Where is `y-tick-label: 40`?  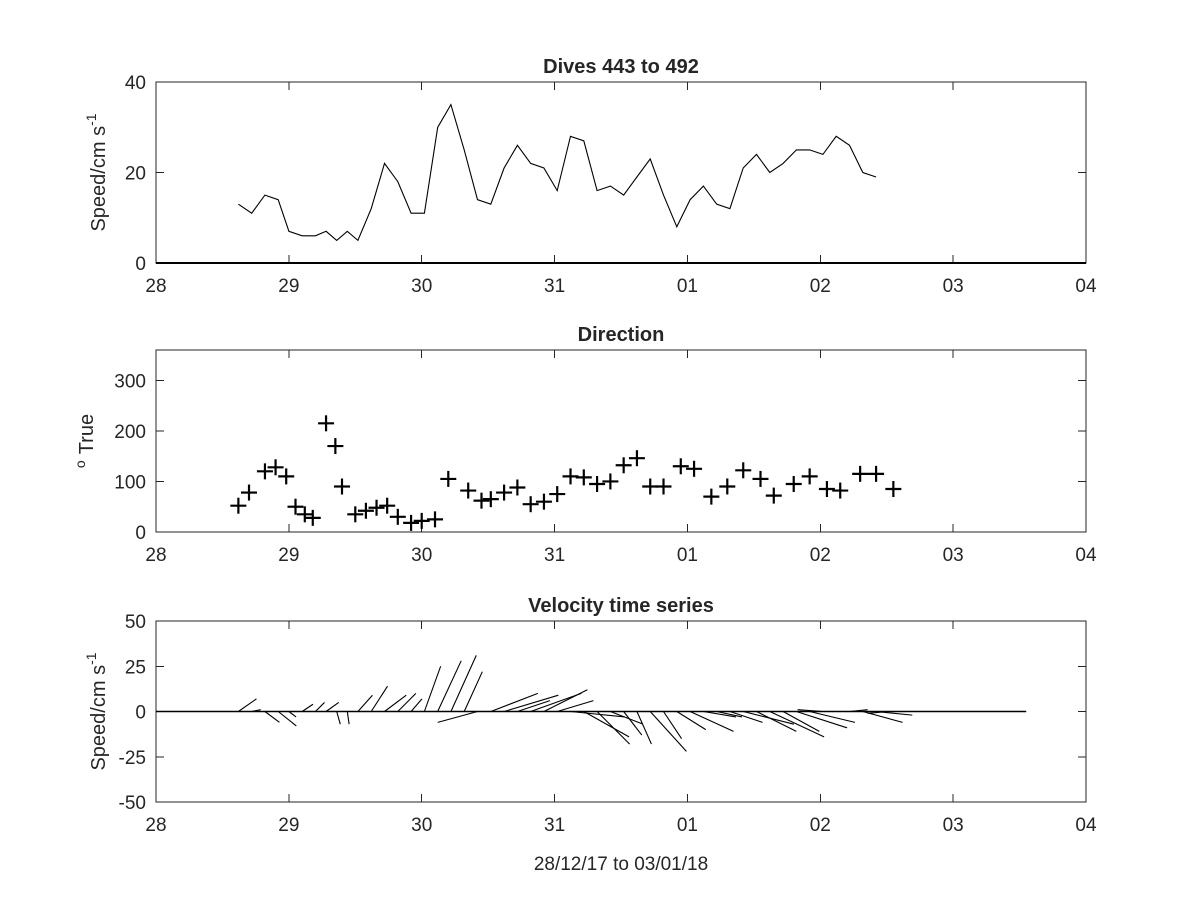 y-tick-label: 40 is located at coordinates (135, 83).